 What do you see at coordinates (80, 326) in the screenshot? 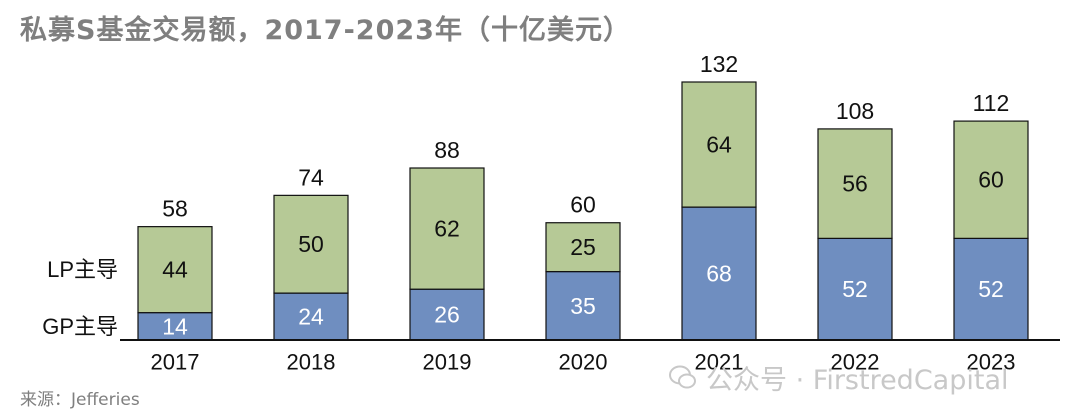
I see `legend-gp: GP主导` at bounding box center [80, 326].